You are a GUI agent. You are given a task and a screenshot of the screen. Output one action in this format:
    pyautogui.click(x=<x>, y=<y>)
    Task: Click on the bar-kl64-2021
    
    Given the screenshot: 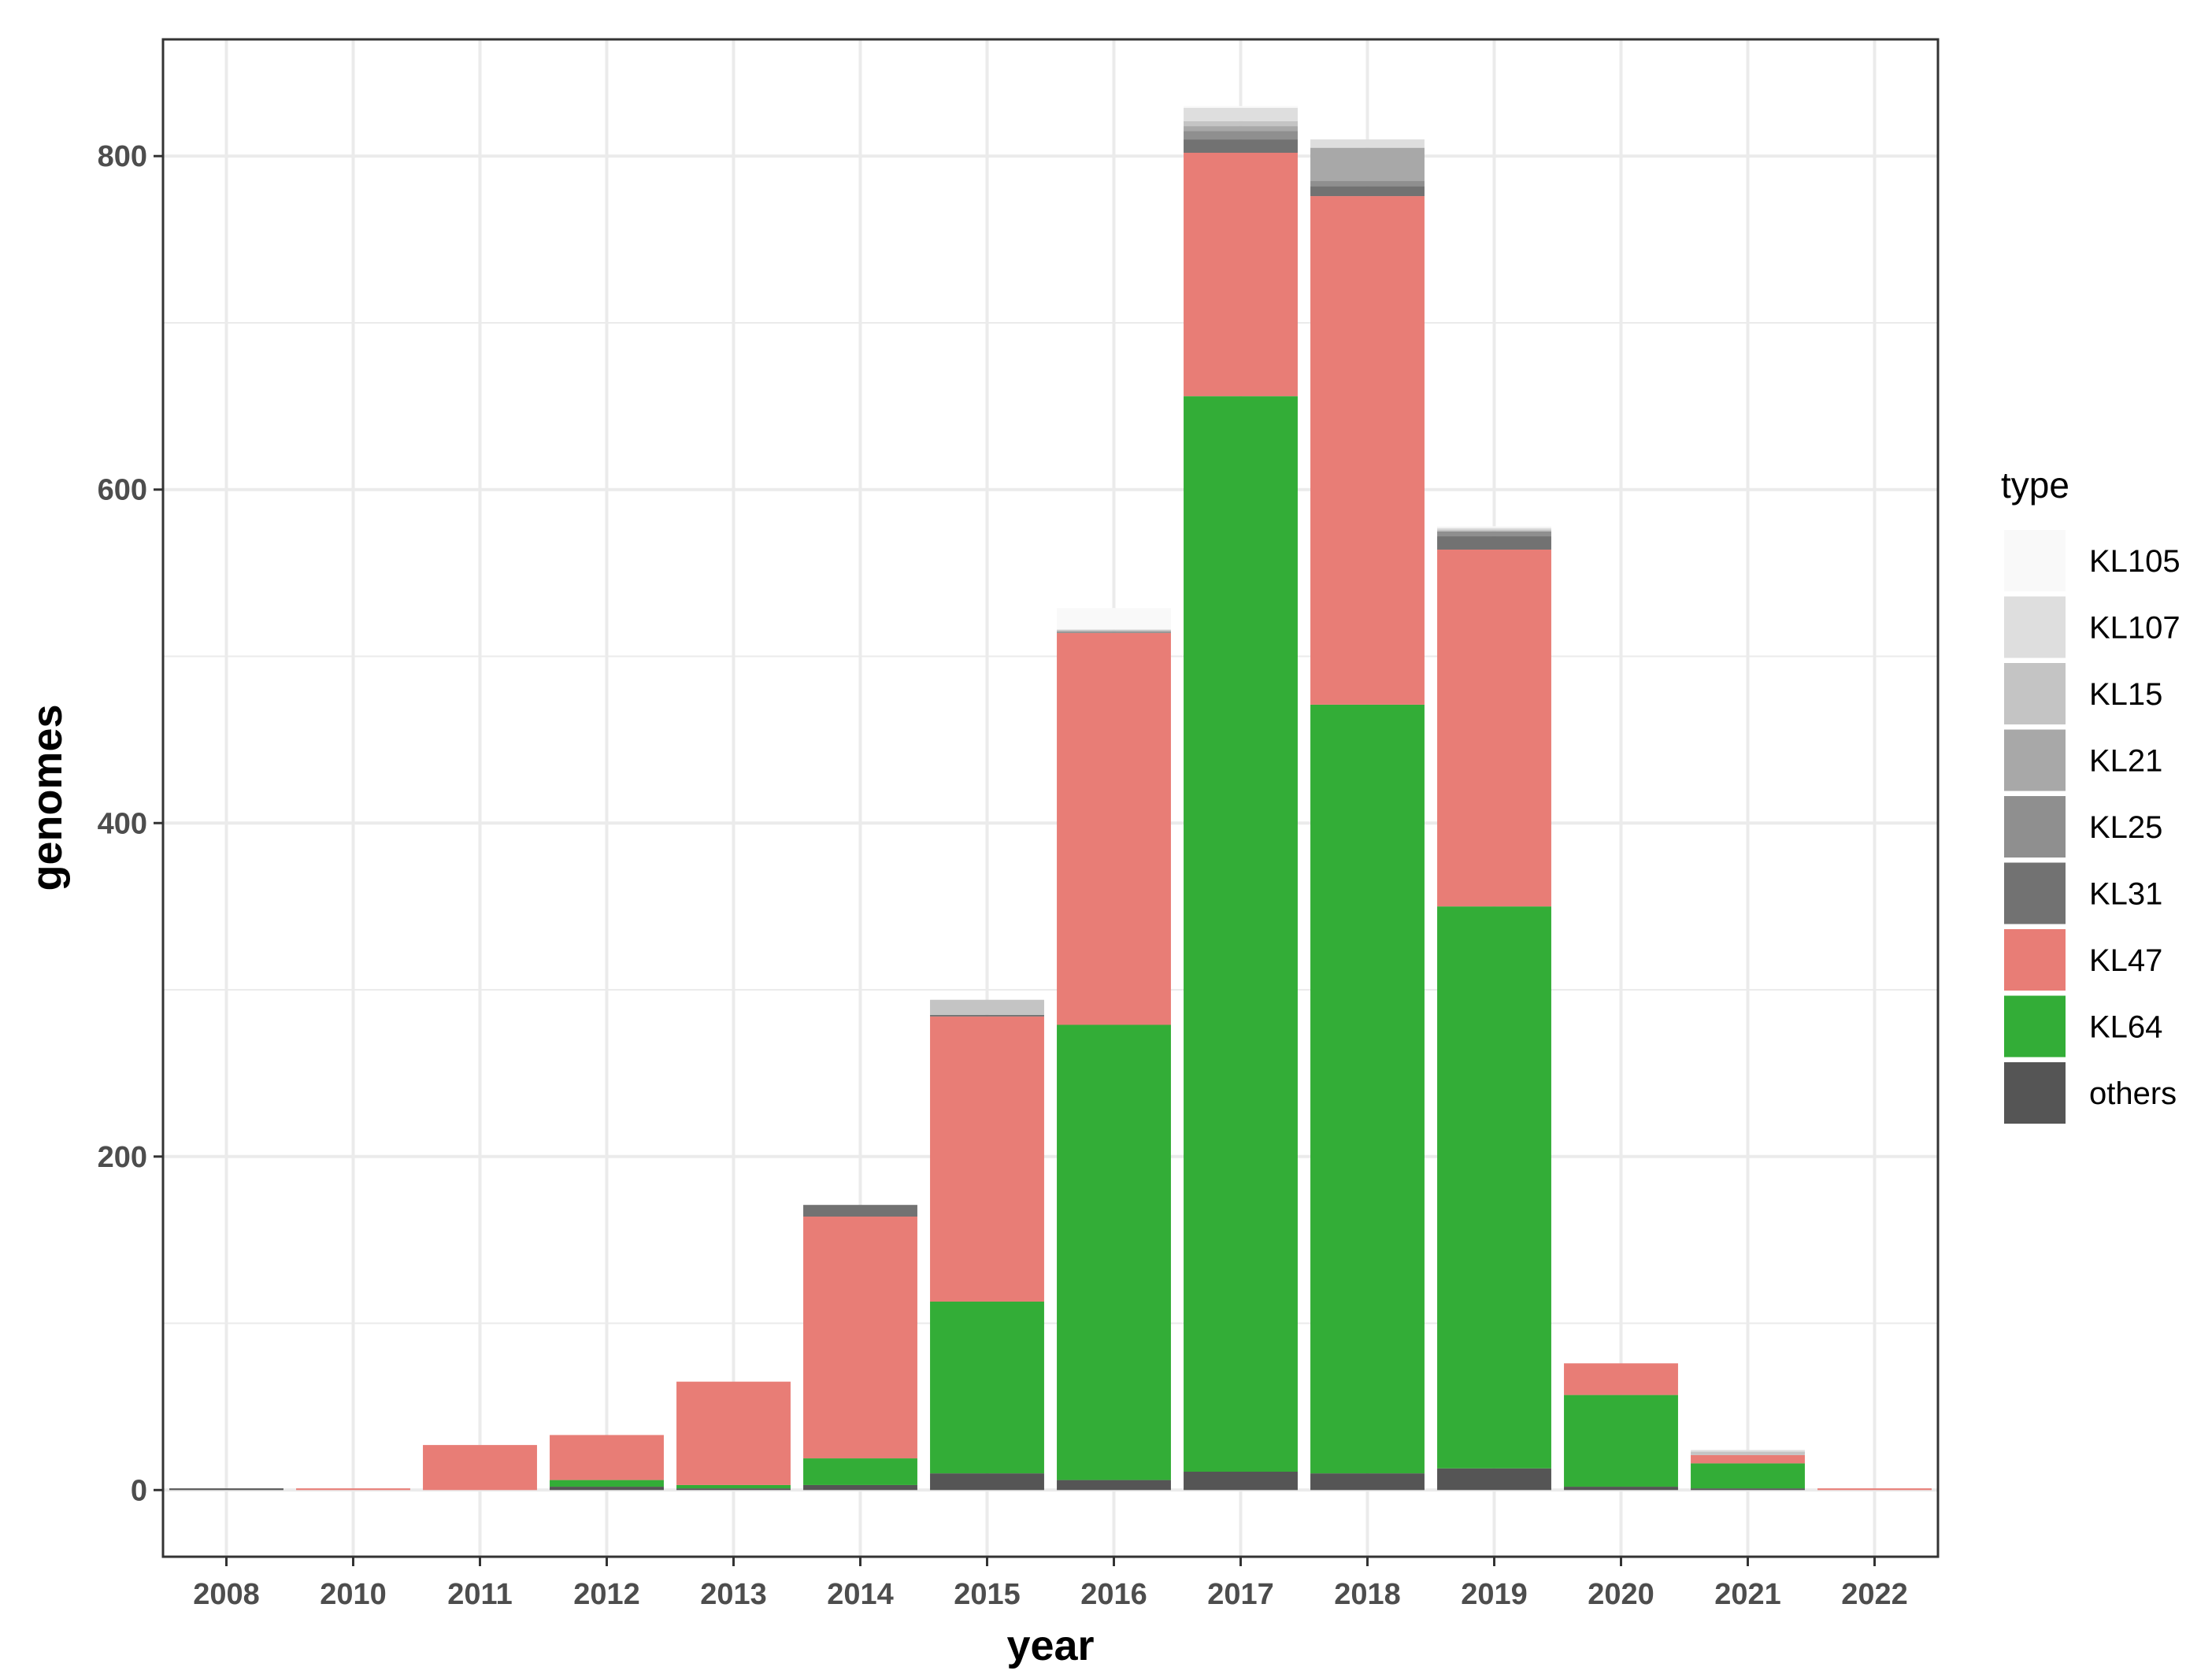 What is the action you would take?
    pyautogui.click(x=1748, y=1476)
    